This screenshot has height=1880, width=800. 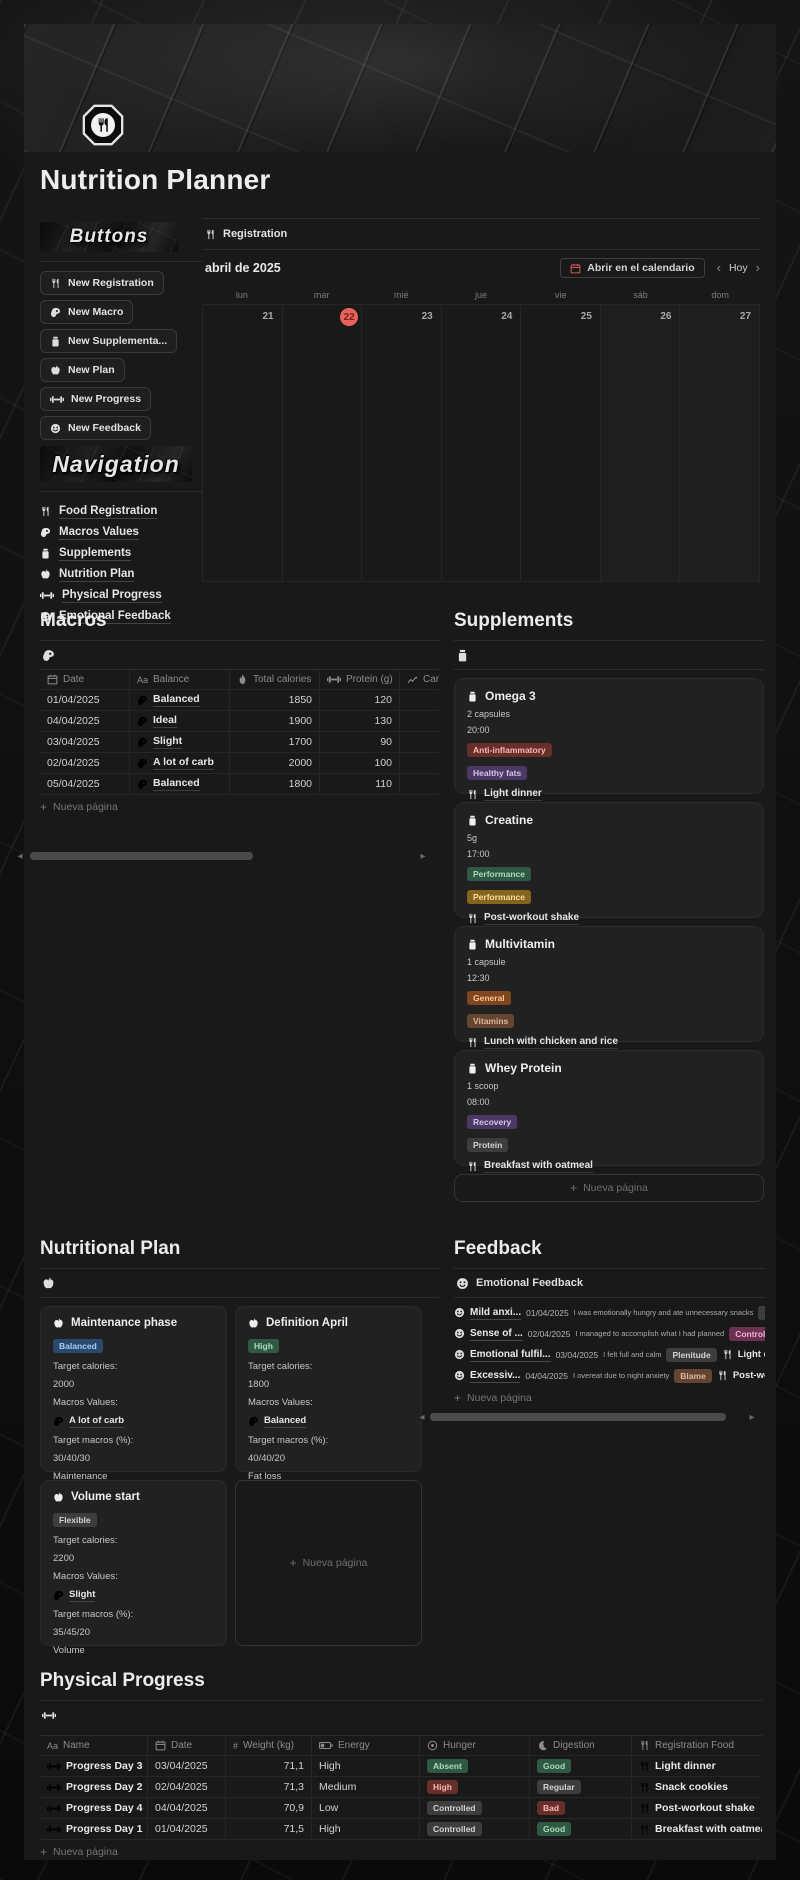 What do you see at coordinates (640, 443) in the screenshot?
I see `calendar-day-26: 26` at bounding box center [640, 443].